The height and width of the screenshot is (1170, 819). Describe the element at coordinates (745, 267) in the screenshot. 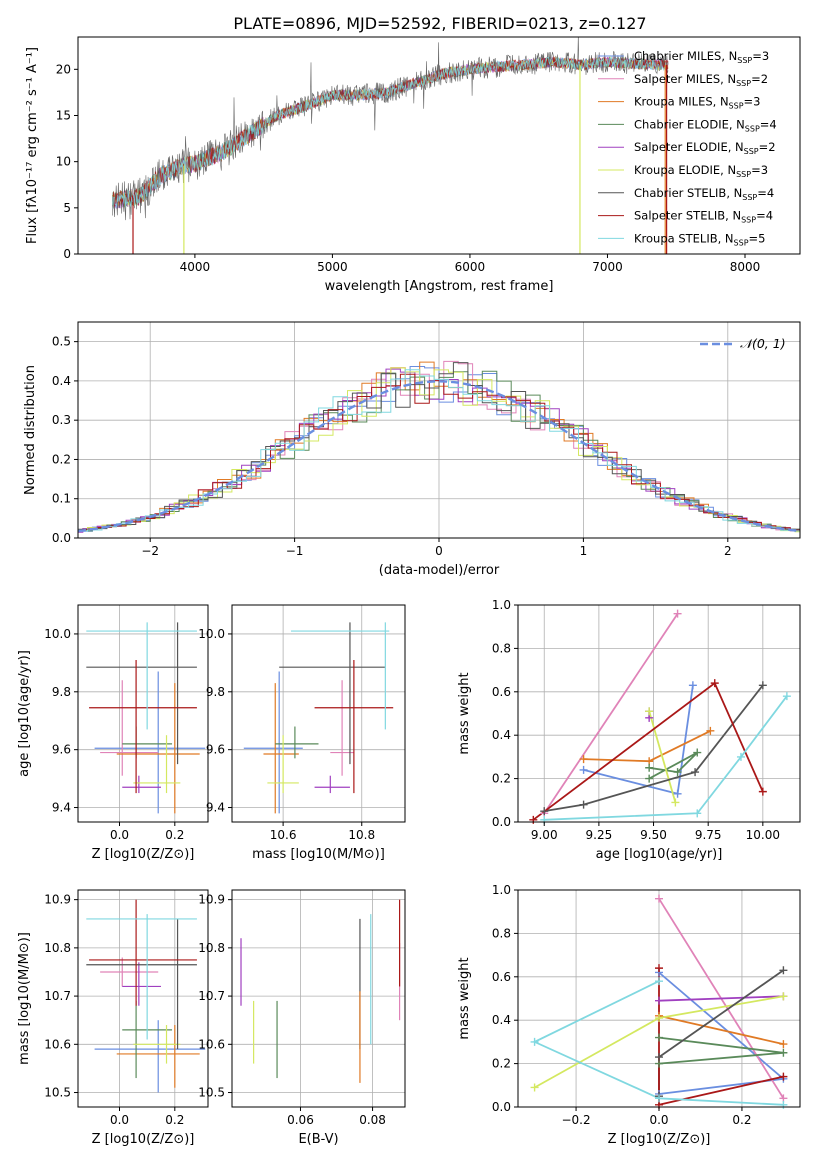

I see `x-tick-label: 8000` at that location.